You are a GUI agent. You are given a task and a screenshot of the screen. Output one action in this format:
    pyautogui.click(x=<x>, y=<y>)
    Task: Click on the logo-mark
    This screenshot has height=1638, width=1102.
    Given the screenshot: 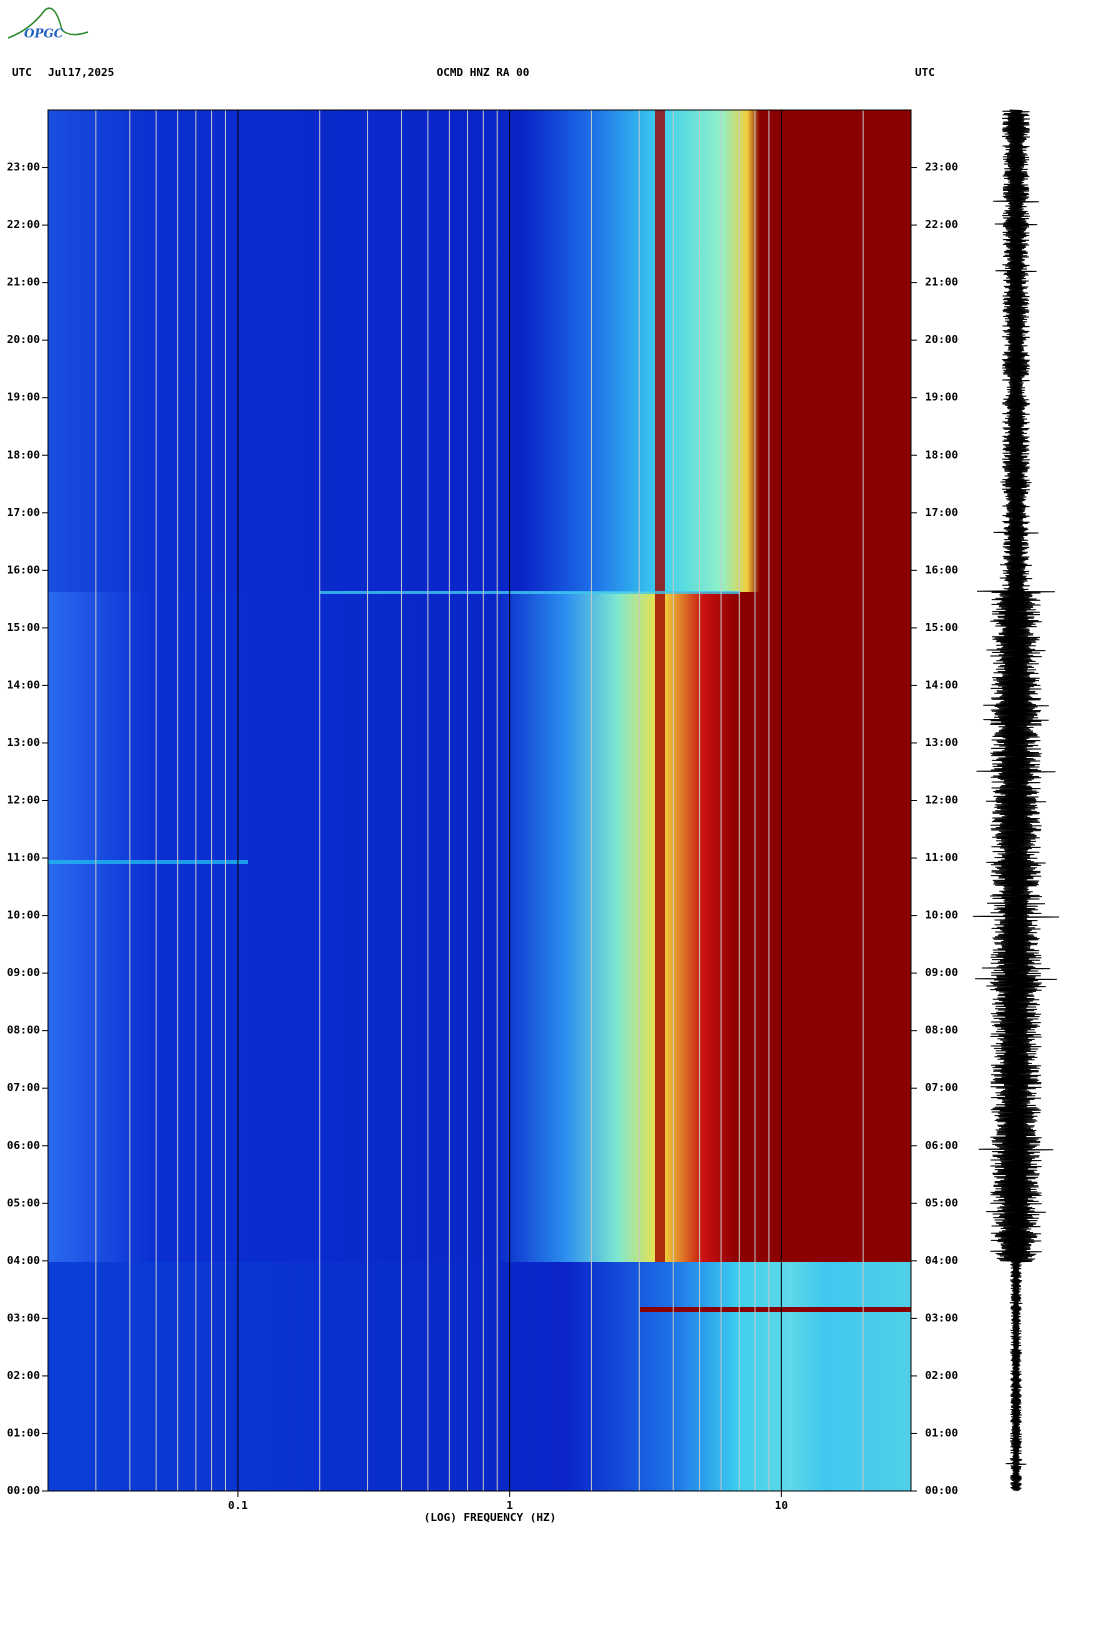 What is the action you would take?
    pyautogui.click(x=48, y=23)
    